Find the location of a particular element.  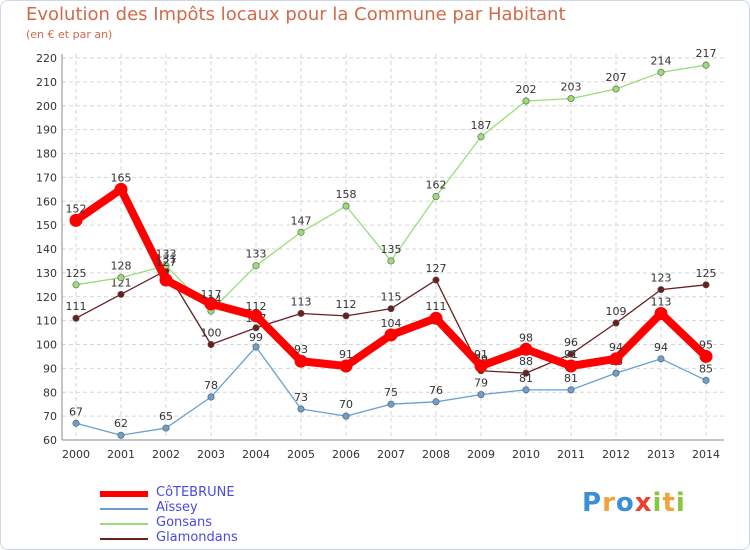

legend-label: Gonsans is located at coordinates (184, 522).